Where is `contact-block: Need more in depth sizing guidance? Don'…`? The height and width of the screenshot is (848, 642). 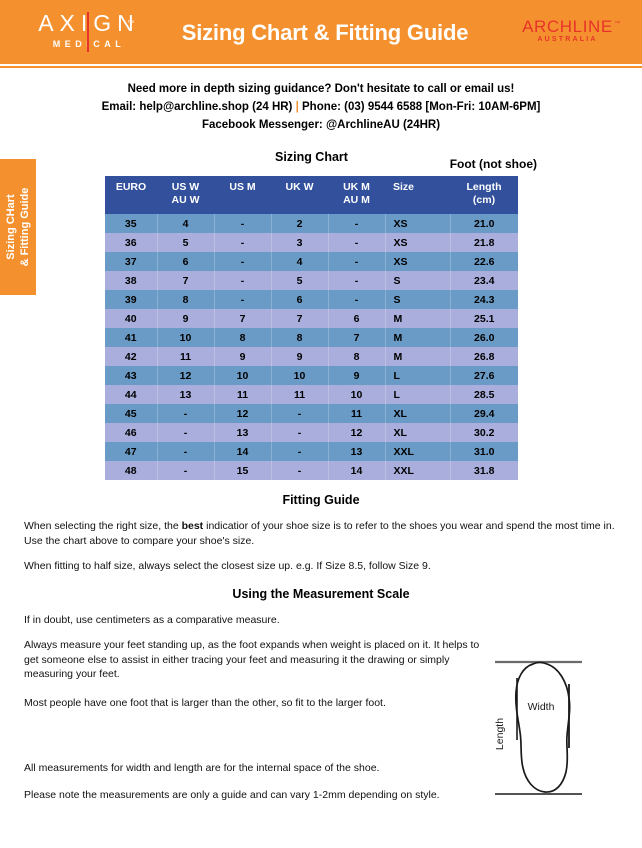 contact-block: Need more in depth sizing guidance? Don'… is located at coordinates (321, 107).